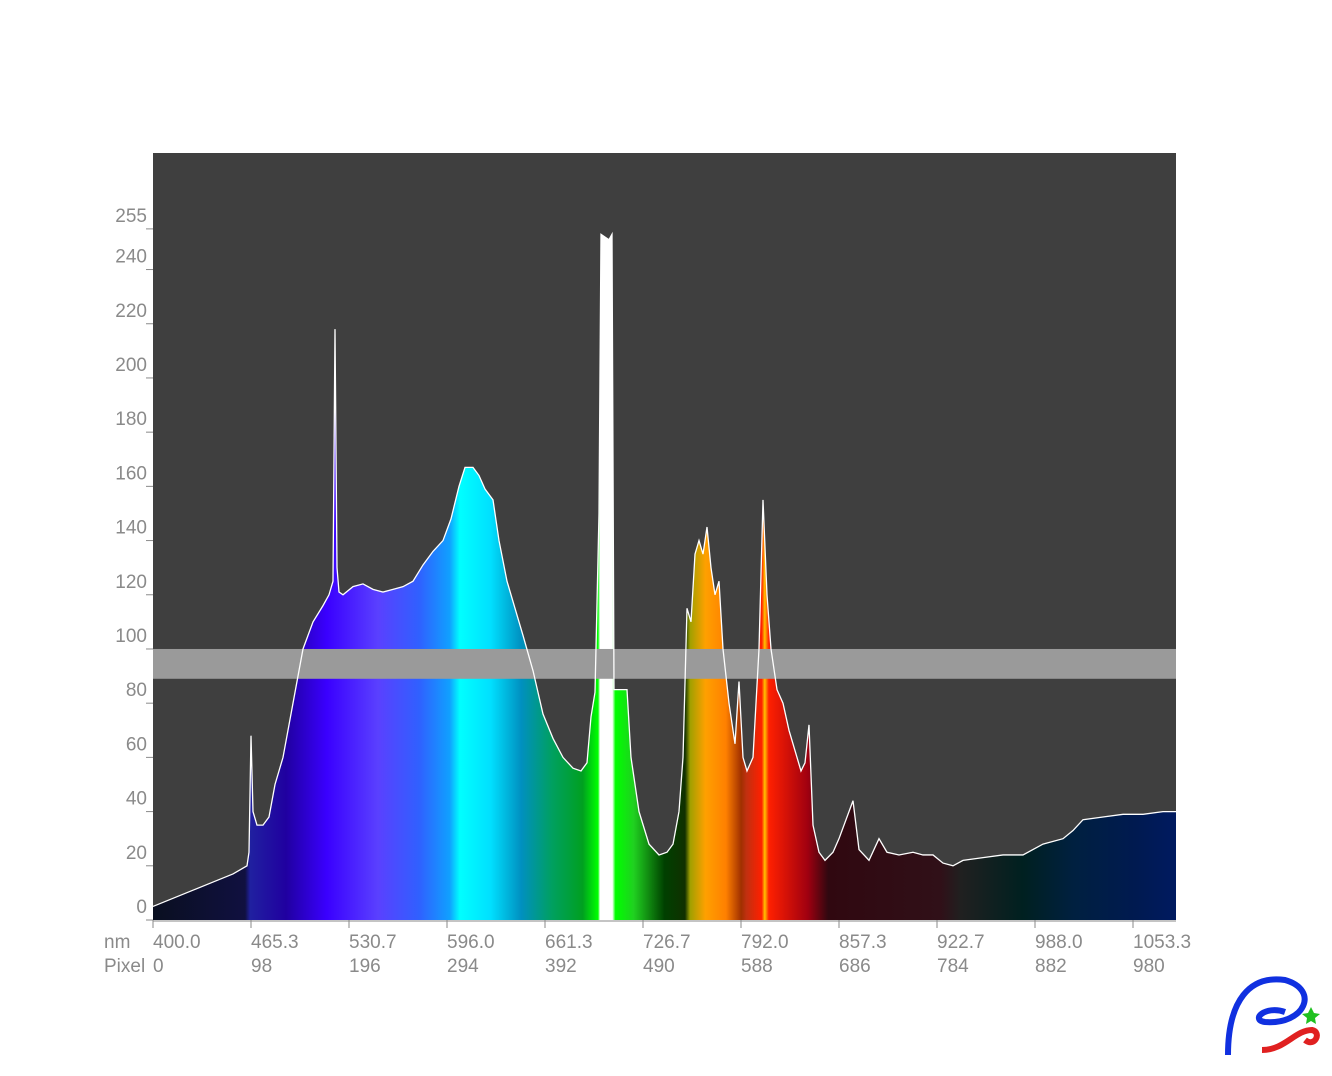 The image size is (1332, 1076). What do you see at coordinates (124, 966) in the screenshot?
I see `row-label: Pixel` at bounding box center [124, 966].